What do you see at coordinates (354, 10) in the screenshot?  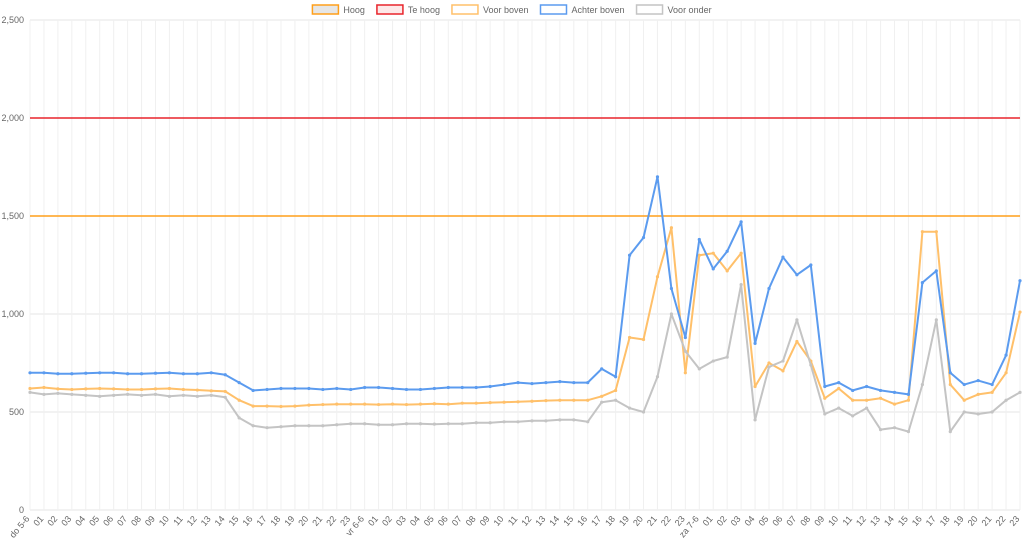 I see `legend-label: Hoog` at bounding box center [354, 10].